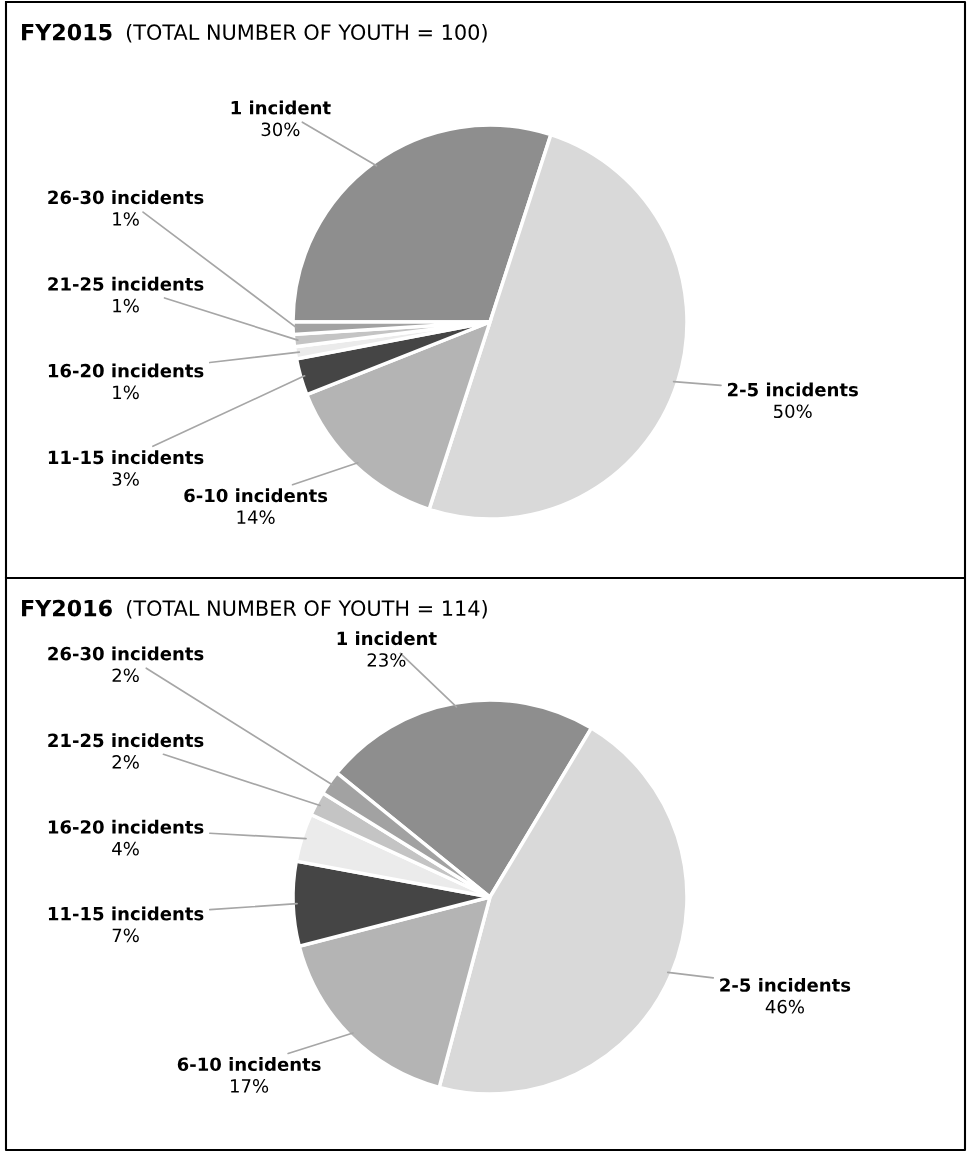 The height and width of the screenshot is (1153, 968). Describe the element at coordinates (67, 32) in the screenshot. I see `chart-title: FY2015` at that location.